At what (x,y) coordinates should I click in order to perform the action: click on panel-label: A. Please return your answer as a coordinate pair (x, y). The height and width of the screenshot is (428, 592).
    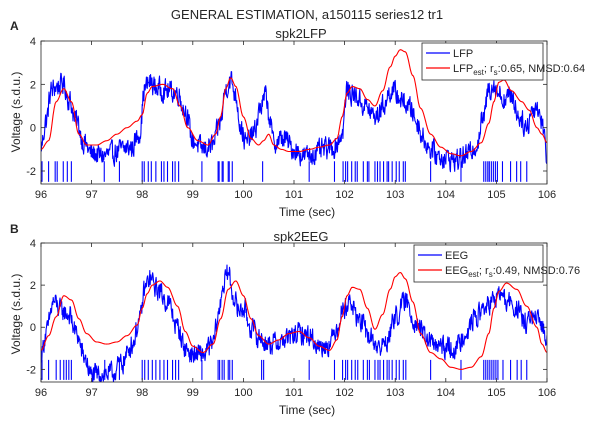
    Looking at the image, I should click on (14, 26).